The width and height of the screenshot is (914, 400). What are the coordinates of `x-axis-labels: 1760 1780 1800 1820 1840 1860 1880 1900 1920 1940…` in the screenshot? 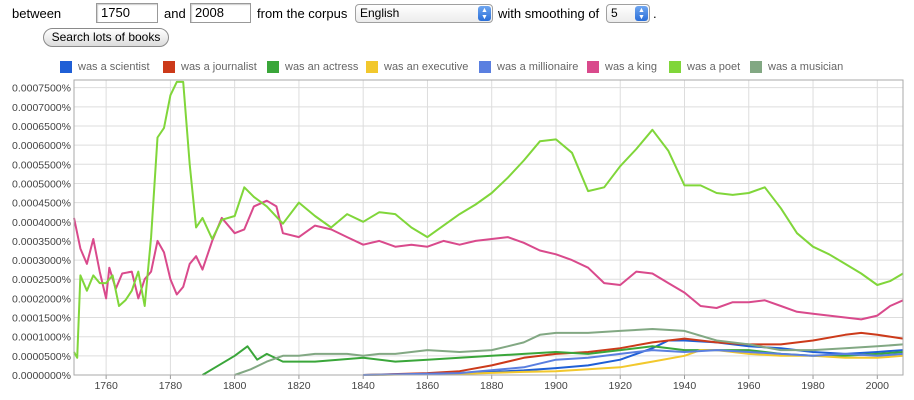 It's located at (491, 386).